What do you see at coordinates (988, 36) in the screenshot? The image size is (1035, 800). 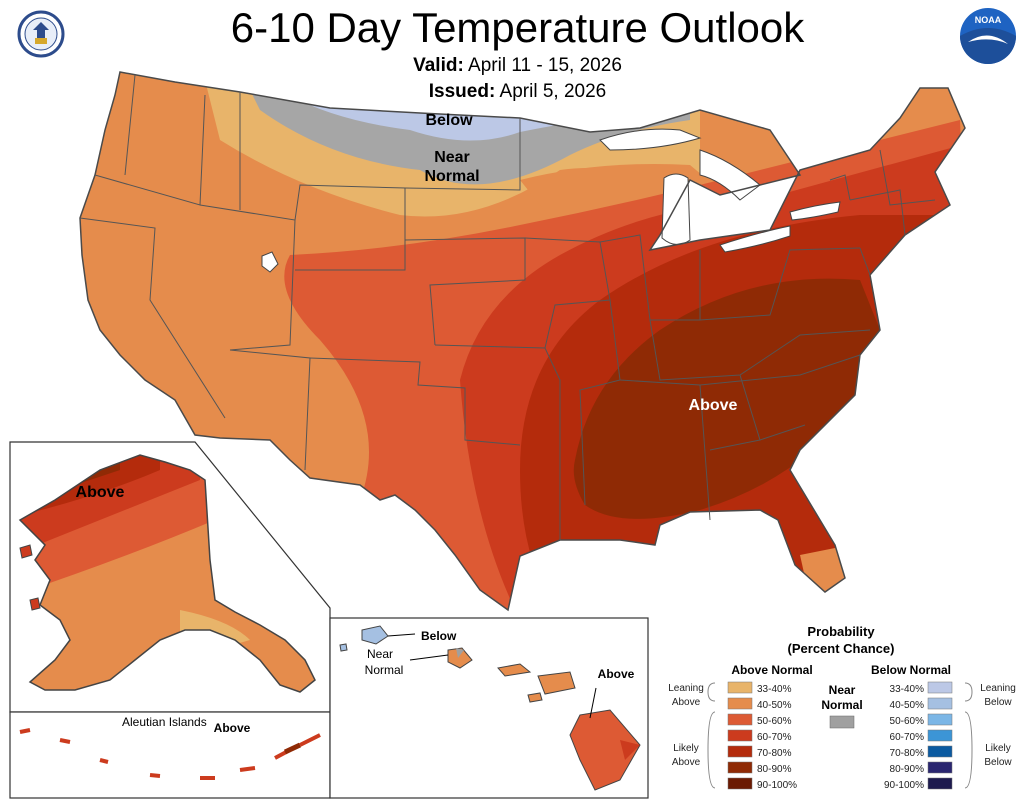 I see `noaa-logo-icon: NOAA` at bounding box center [988, 36].